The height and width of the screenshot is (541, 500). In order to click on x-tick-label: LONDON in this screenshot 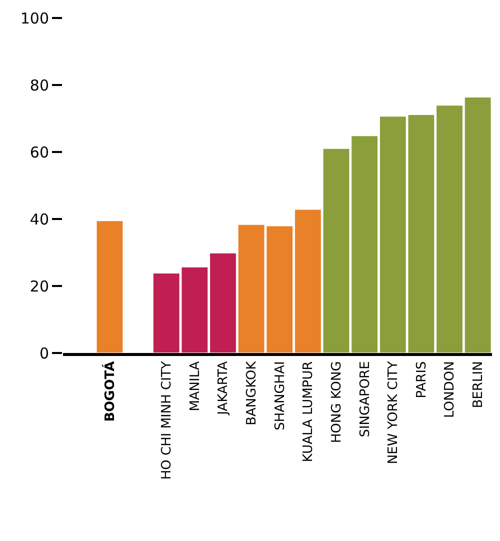, I will do `click(450, 389)`.